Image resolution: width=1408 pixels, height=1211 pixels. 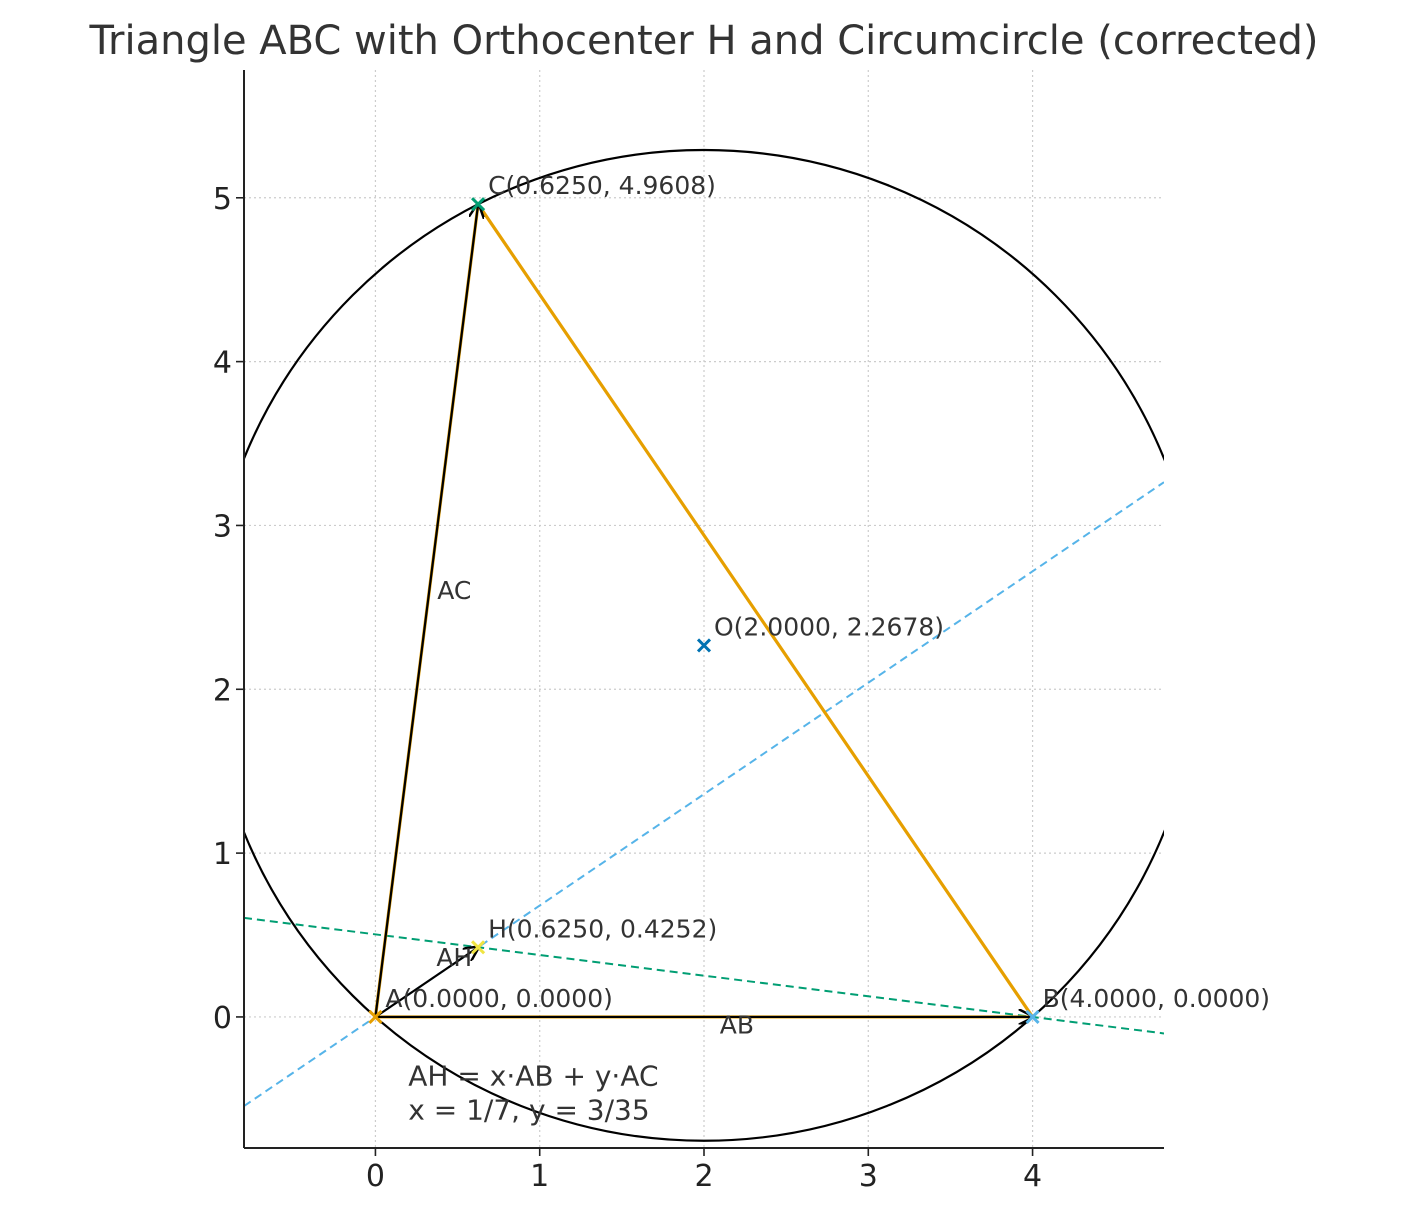 What do you see at coordinates (478, 947) in the screenshot?
I see `point-h` at bounding box center [478, 947].